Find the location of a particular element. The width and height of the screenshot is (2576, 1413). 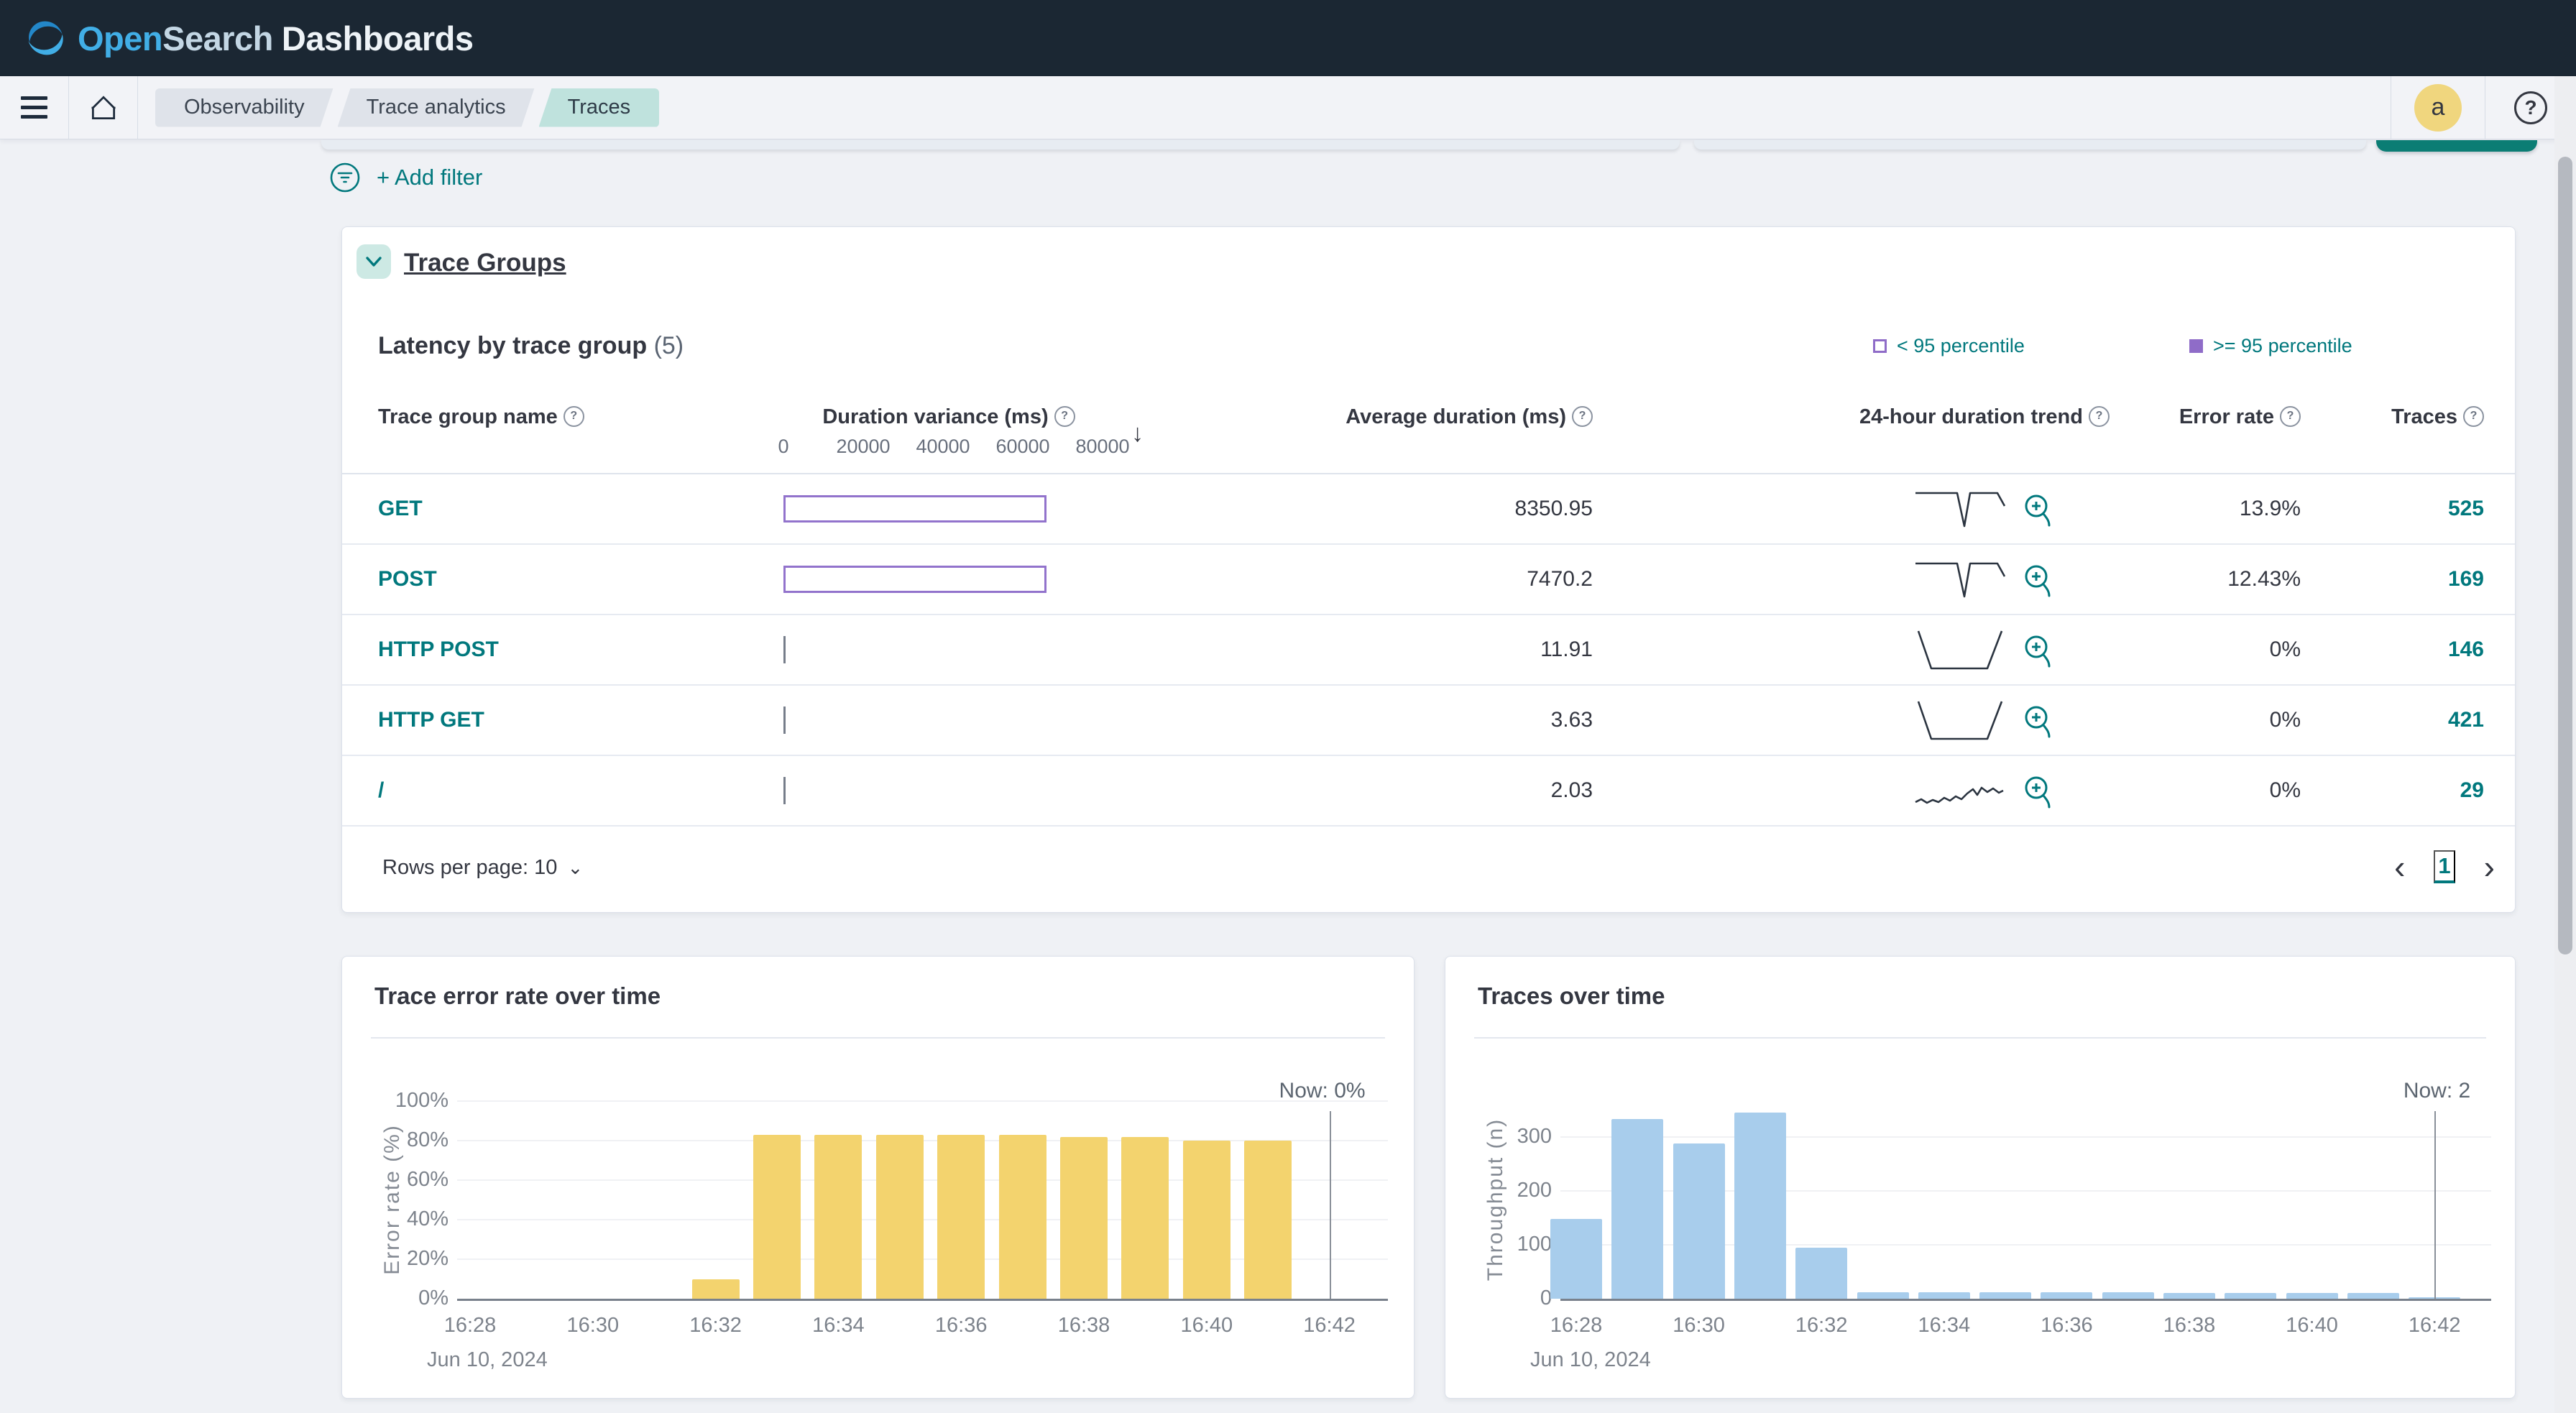

table-row: / 2.03 0% 29 is located at coordinates (1428, 791).